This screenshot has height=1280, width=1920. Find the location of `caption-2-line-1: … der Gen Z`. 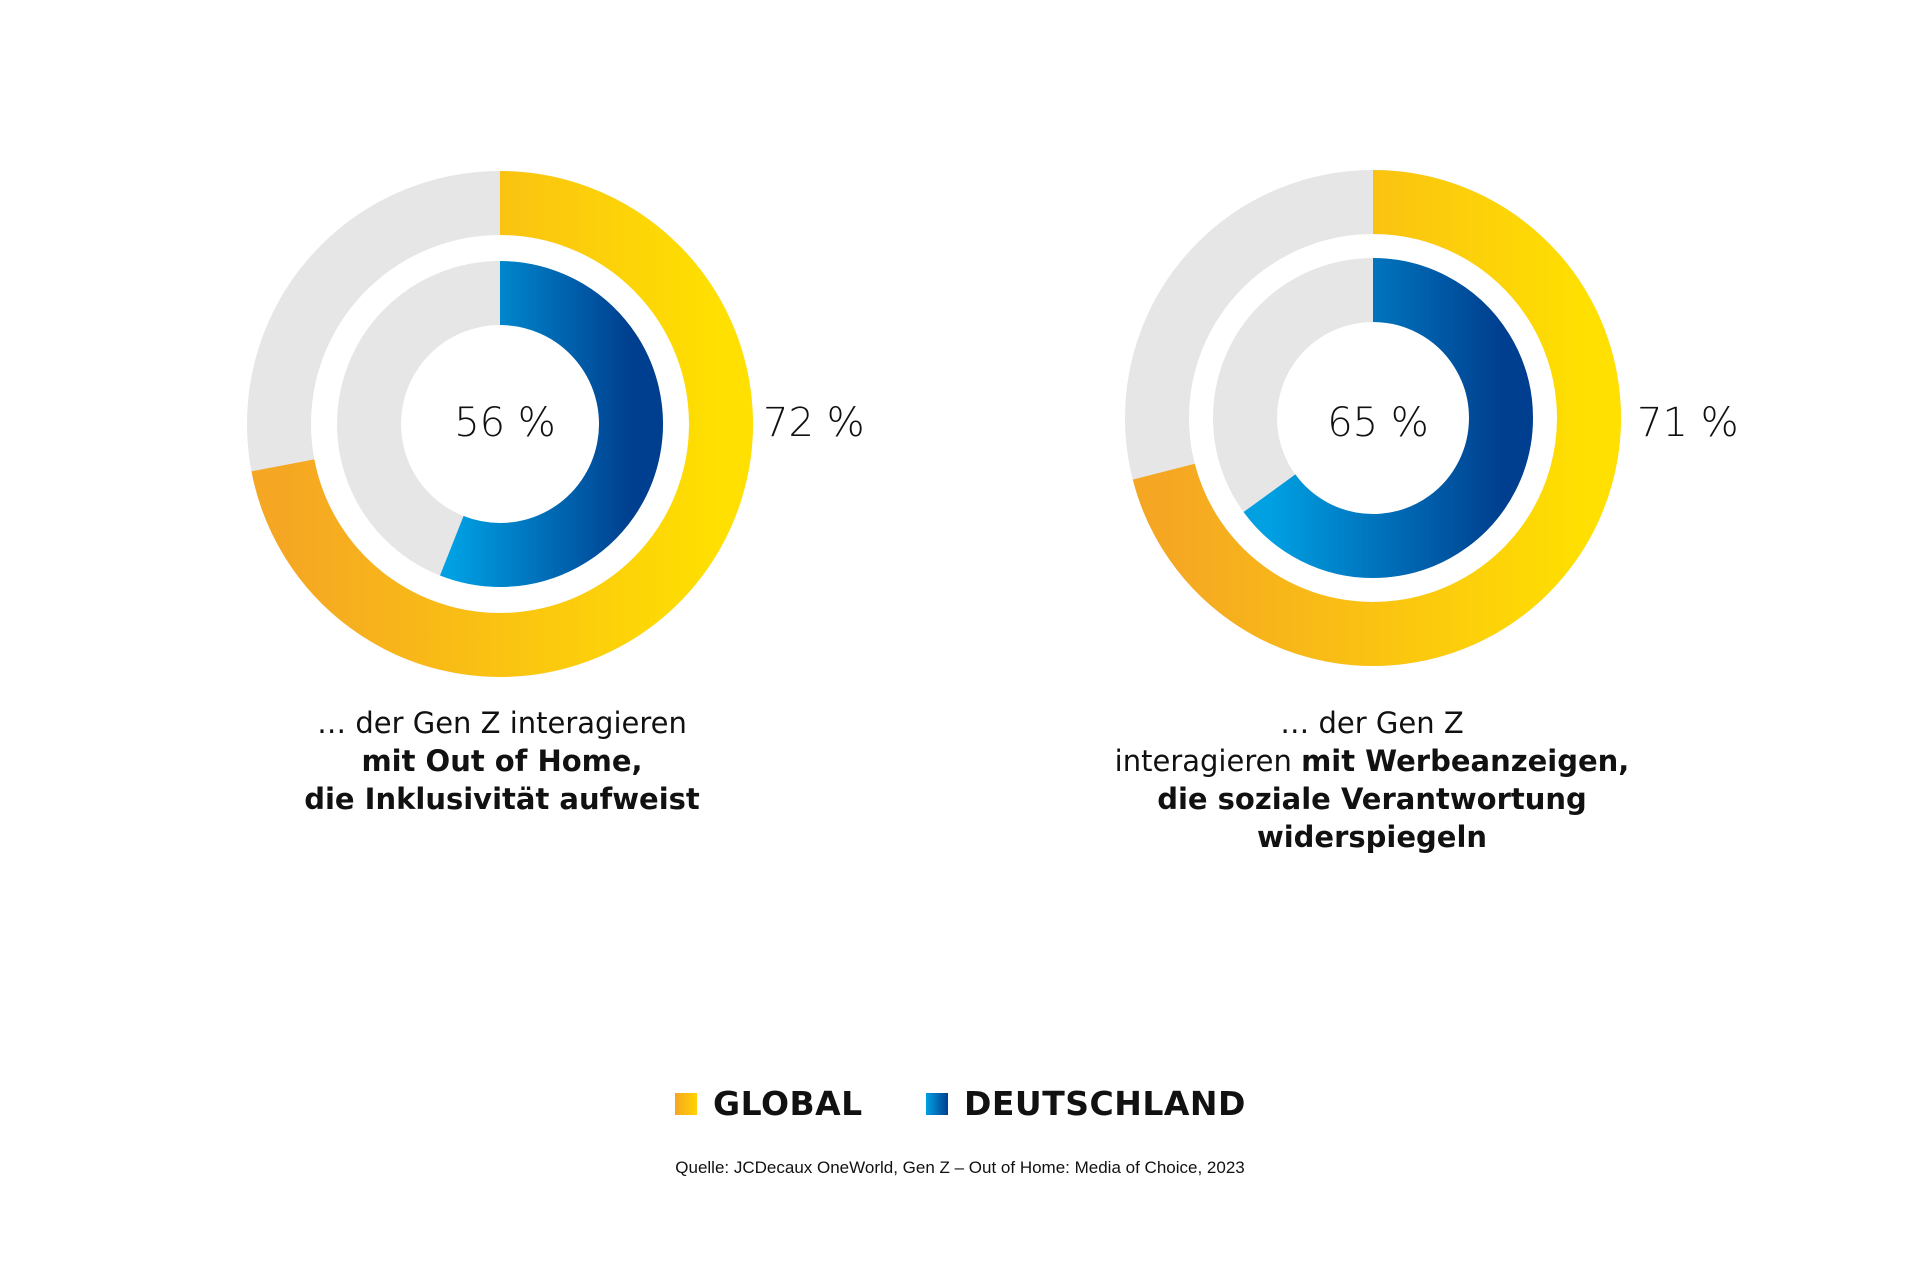

caption-2-line-1: … der Gen Z is located at coordinates (1372, 723).